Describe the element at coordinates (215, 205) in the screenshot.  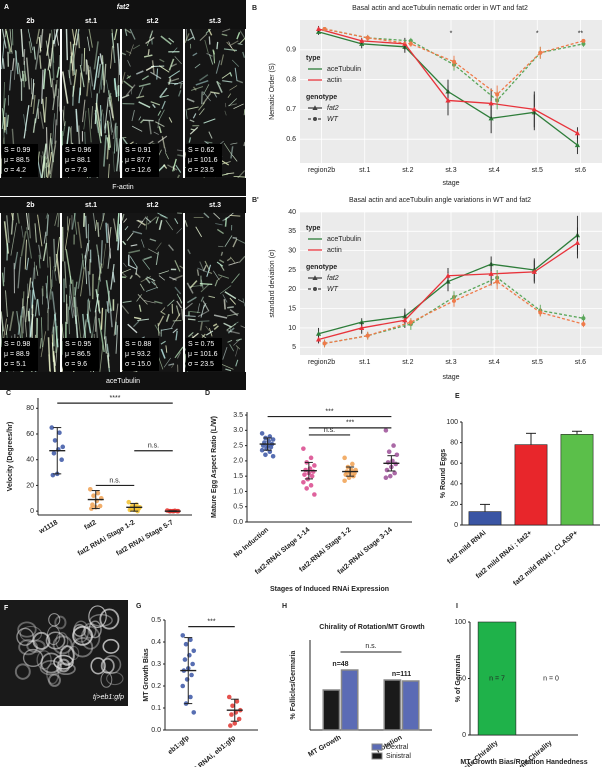
I see `column-label: st.3` at that location.